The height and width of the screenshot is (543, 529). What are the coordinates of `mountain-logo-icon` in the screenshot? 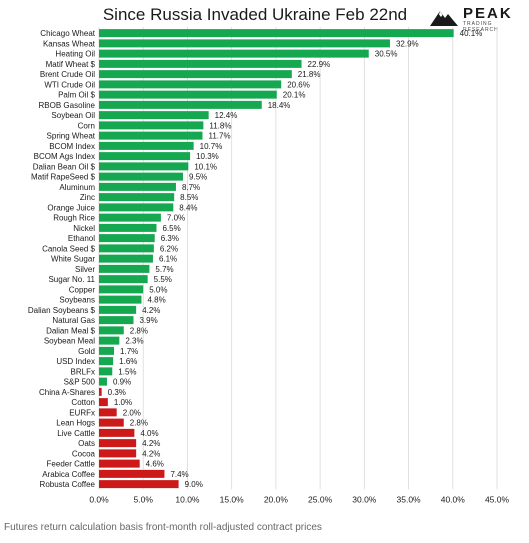 It's located at (444, 18).